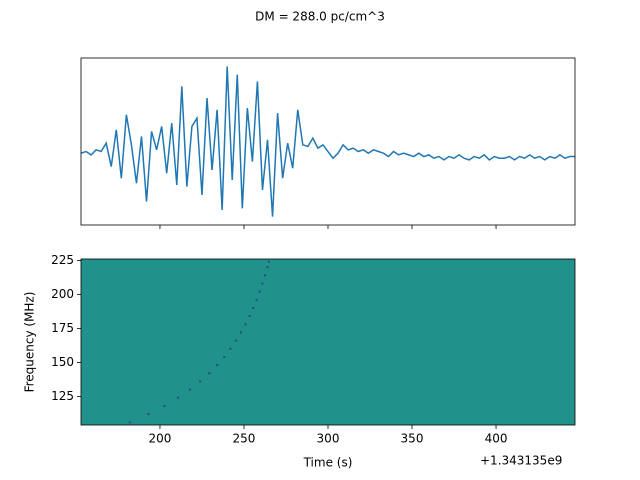  I want to click on x-axis-label: Time (s), so click(328, 463).